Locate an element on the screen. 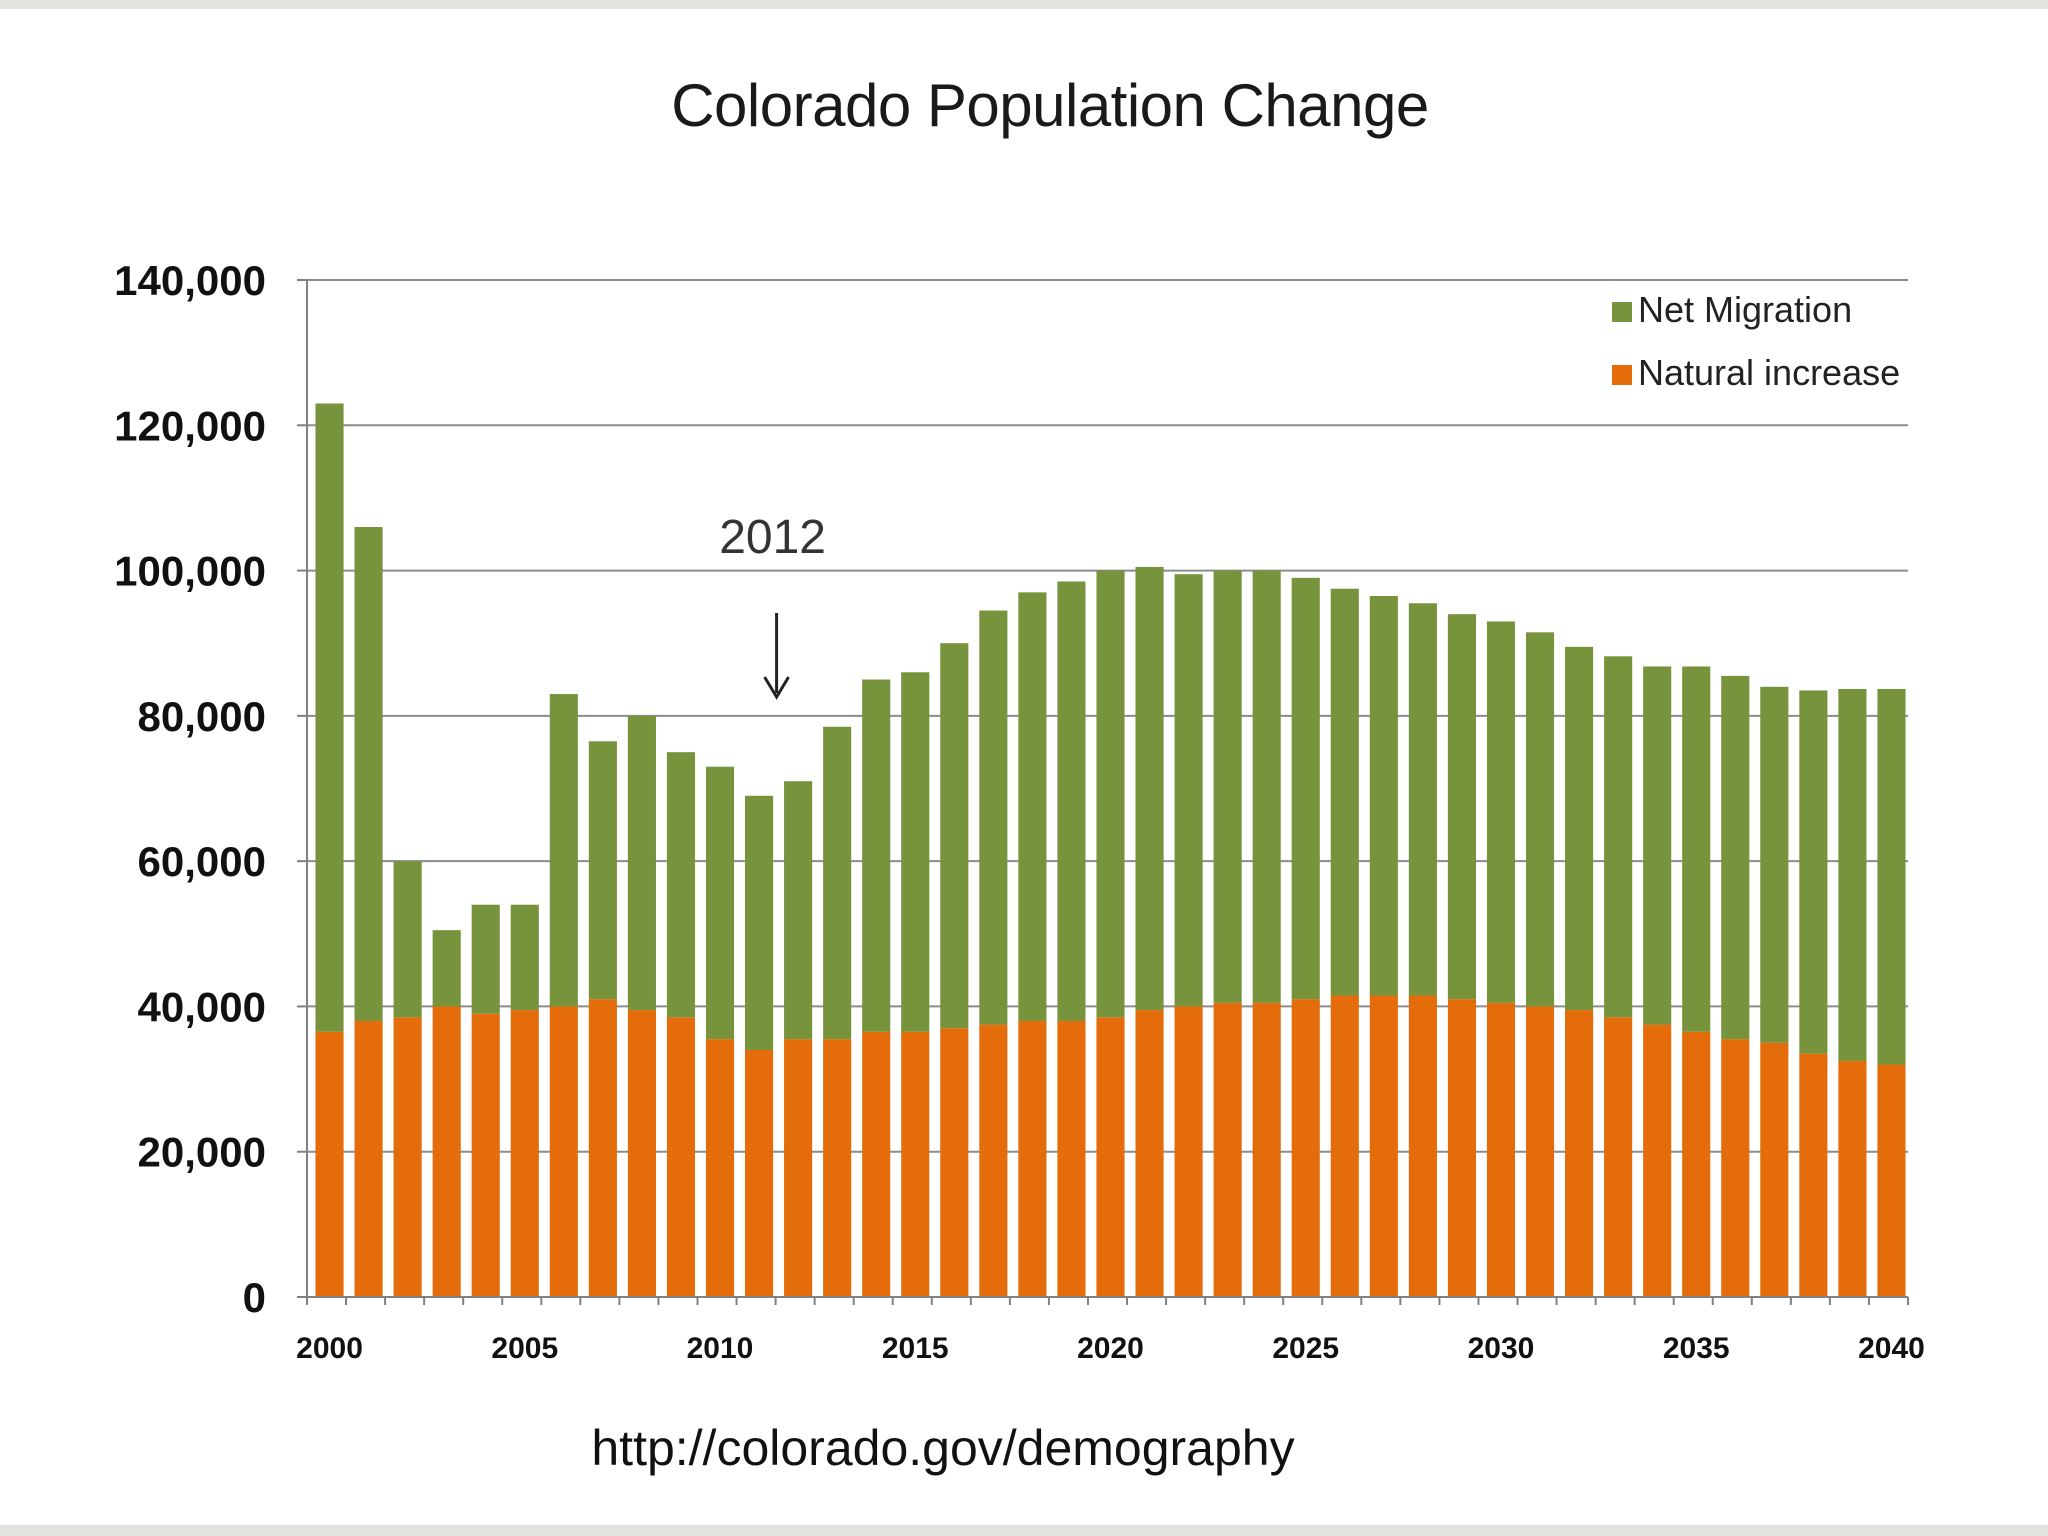 This screenshot has width=2048, height=1536. bar-natural-increase-2000 is located at coordinates (329, 1164).